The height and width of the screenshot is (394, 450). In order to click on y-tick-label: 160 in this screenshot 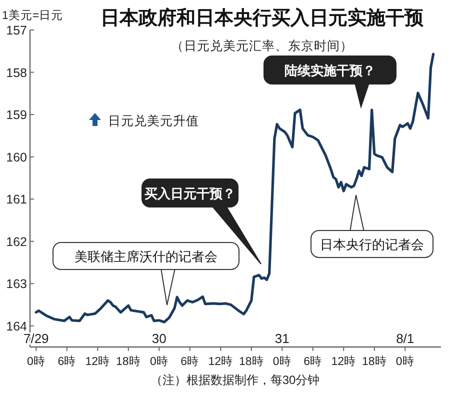, I will do `click(17, 157)`.